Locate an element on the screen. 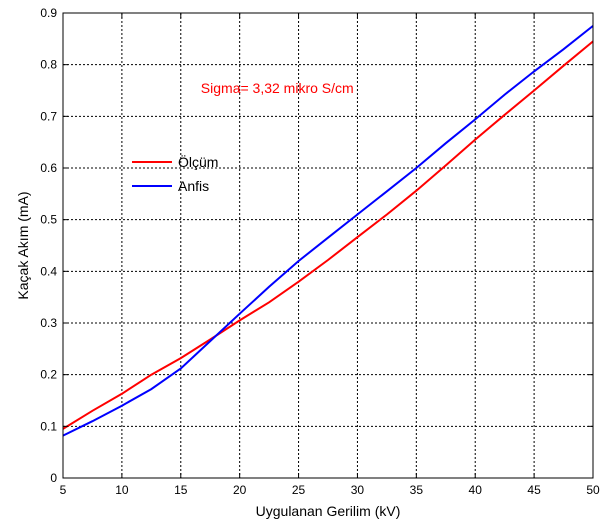 The width and height of the screenshot is (610, 527). x-tick-label: 45 is located at coordinates (534, 490).